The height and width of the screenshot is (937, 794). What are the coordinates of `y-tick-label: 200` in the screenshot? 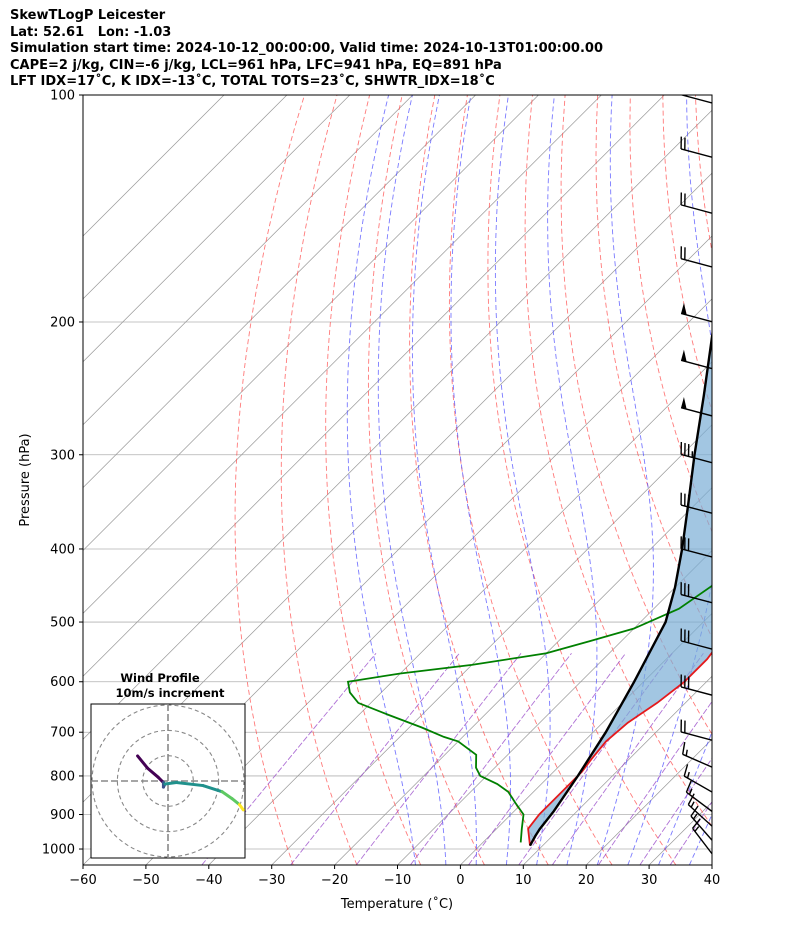 It's located at (62, 322).